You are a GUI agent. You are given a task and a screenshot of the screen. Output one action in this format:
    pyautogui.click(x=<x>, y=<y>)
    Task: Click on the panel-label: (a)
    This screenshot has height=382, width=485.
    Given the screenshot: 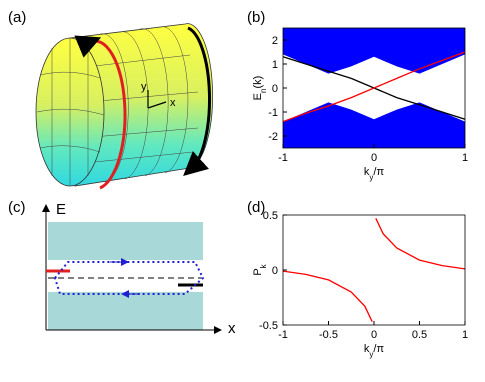 What is the action you would take?
    pyautogui.click(x=17, y=17)
    